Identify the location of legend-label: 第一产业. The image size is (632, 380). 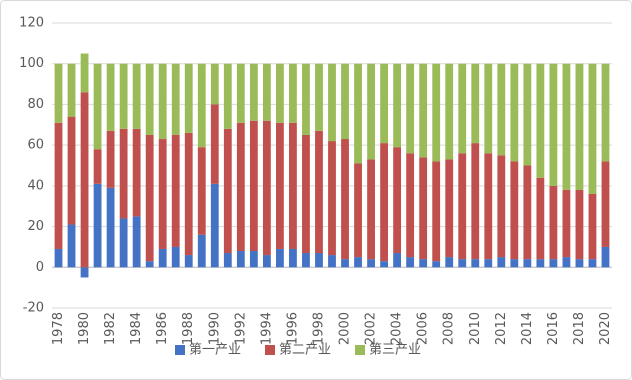
(215, 350).